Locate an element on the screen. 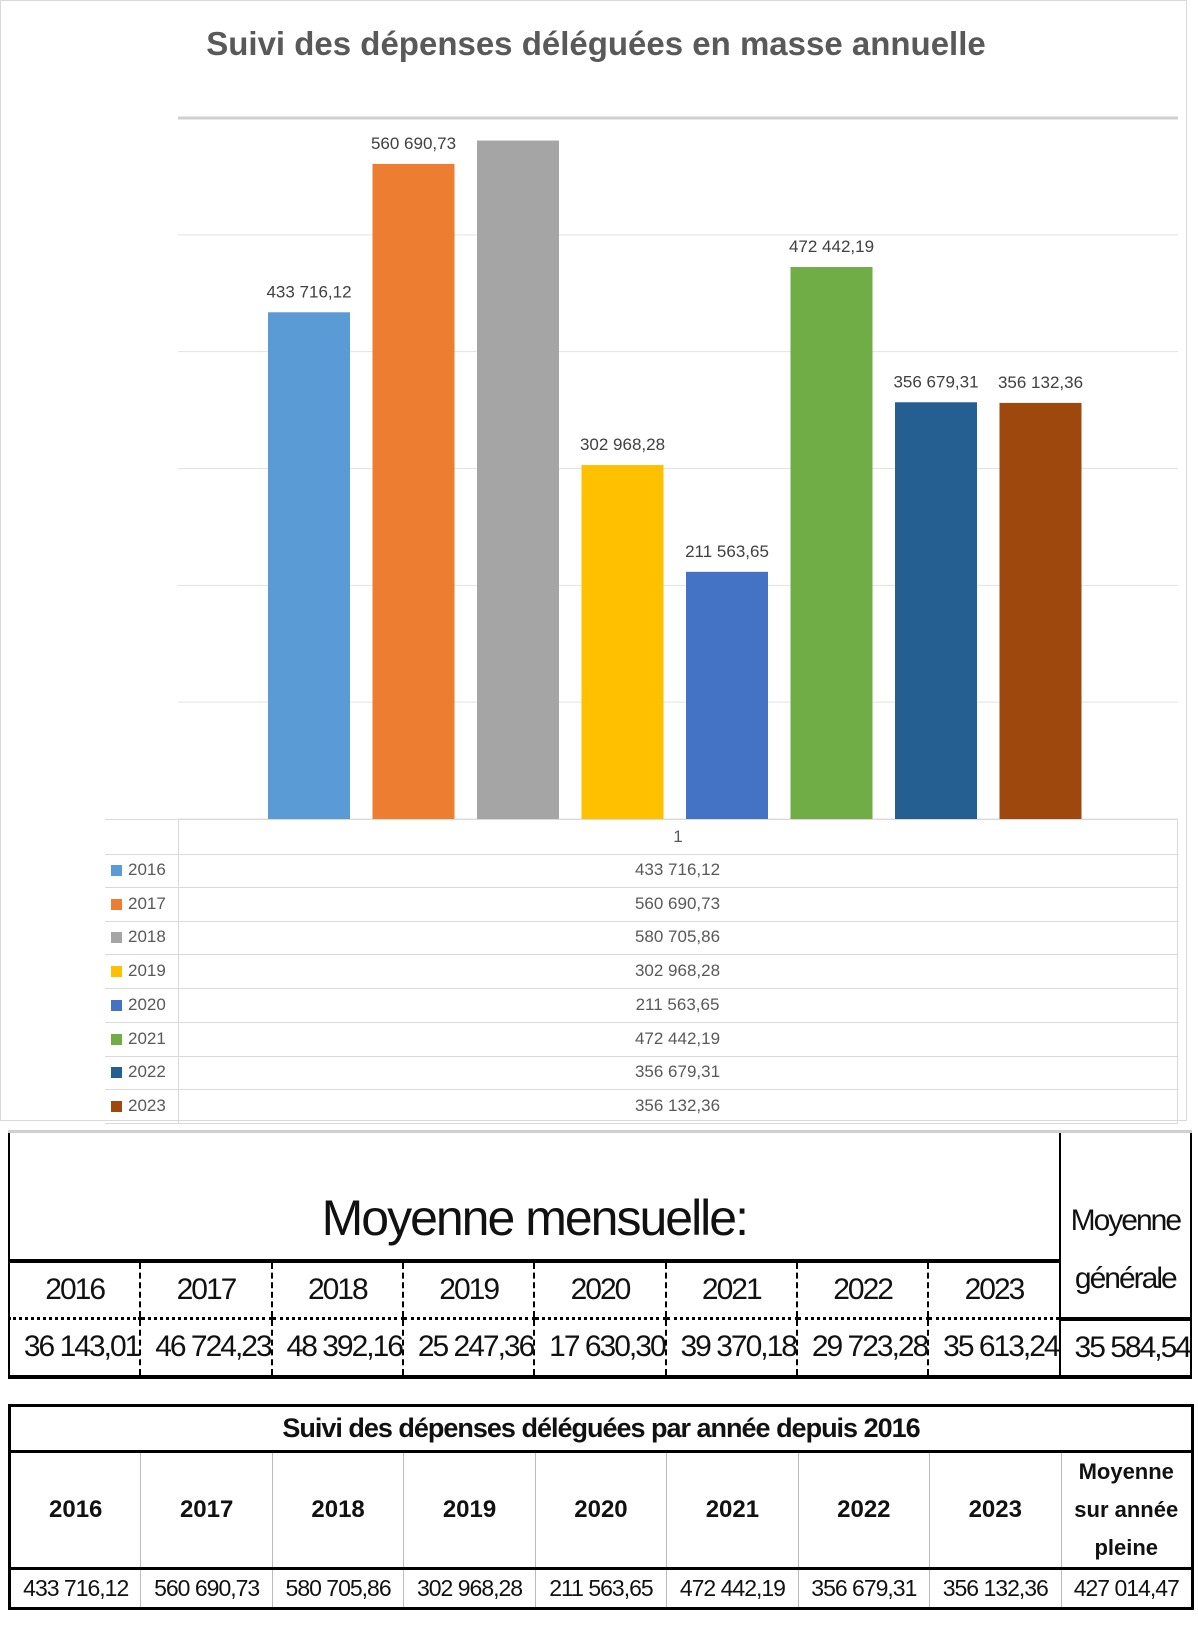  data-table-value: 472 442,19 is located at coordinates (678, 1038).